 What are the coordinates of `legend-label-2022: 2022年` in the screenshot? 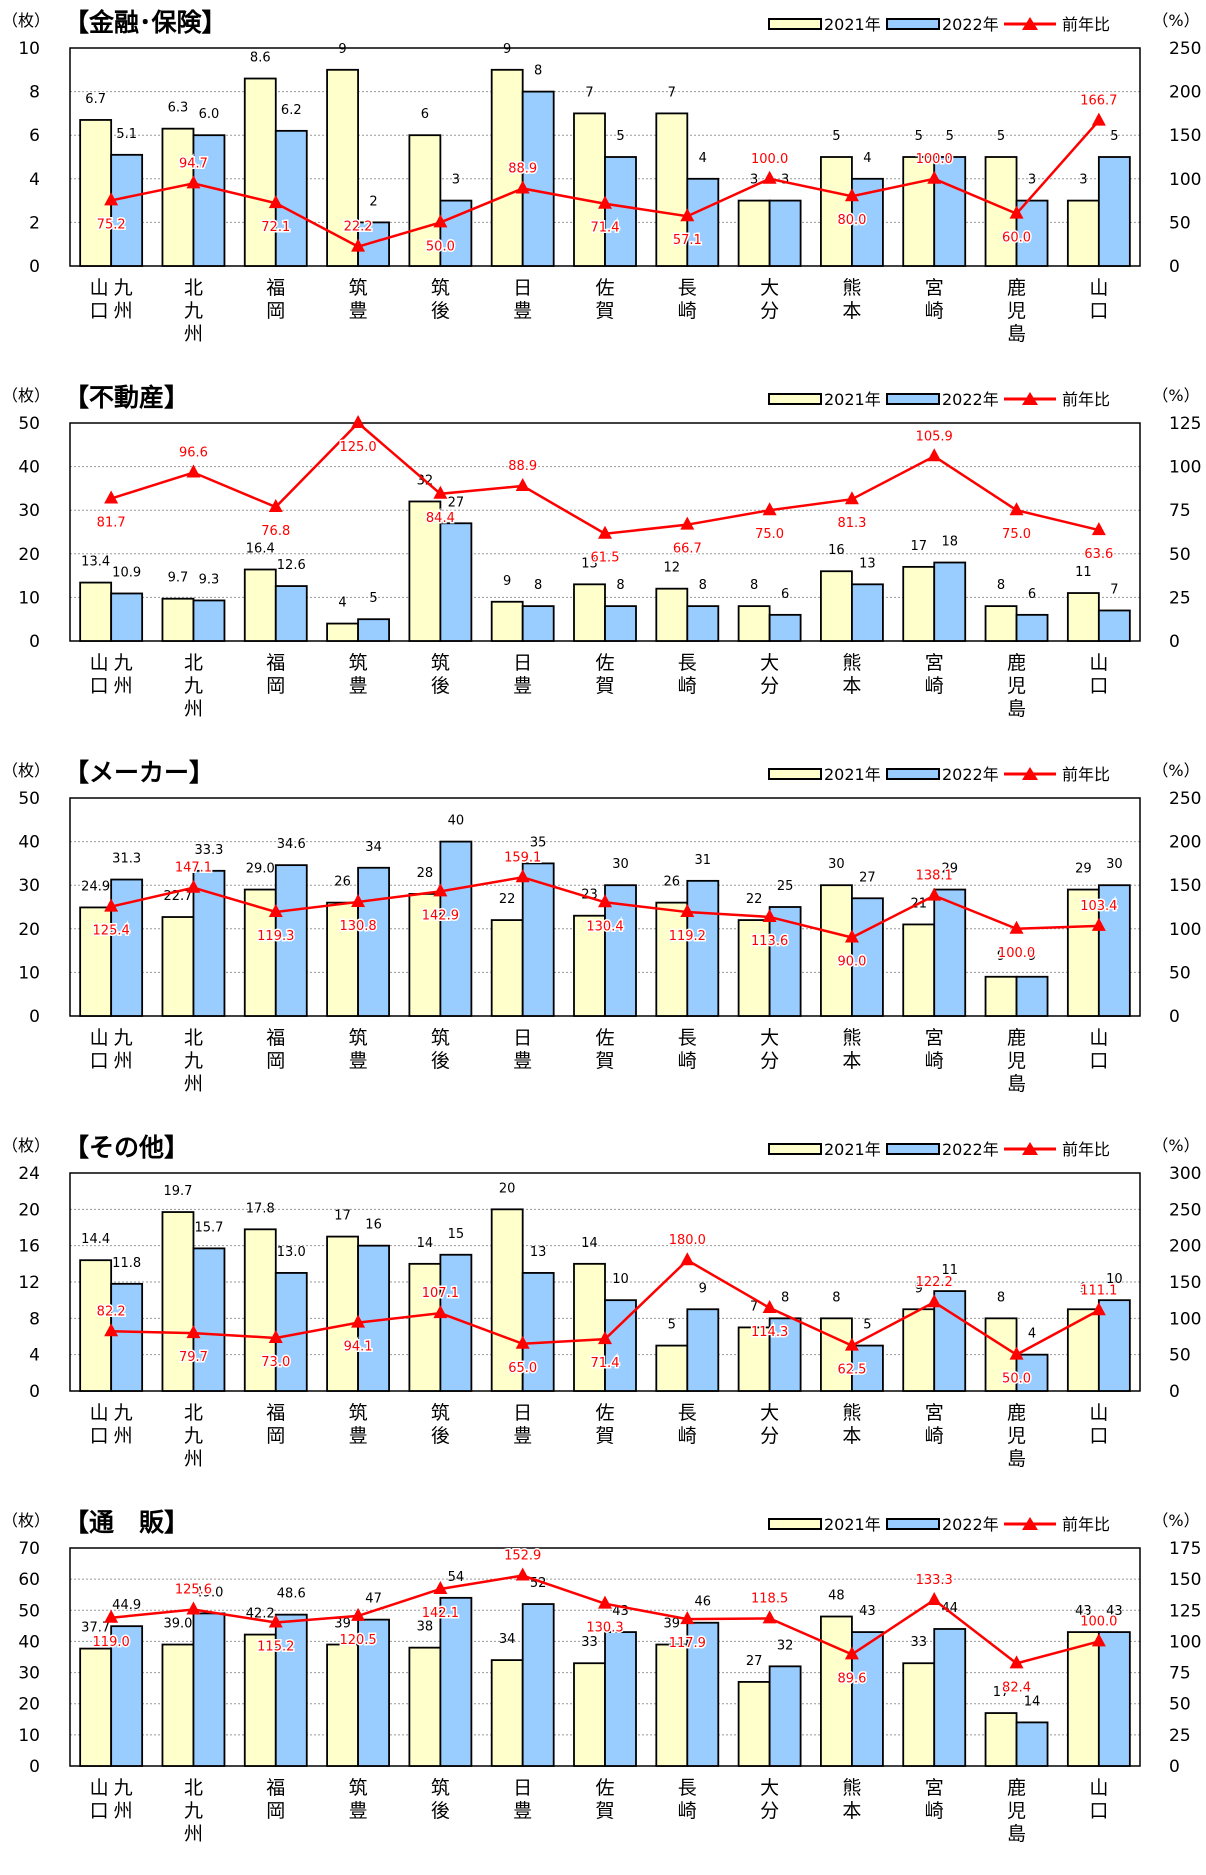 It's located at (970, 1149).